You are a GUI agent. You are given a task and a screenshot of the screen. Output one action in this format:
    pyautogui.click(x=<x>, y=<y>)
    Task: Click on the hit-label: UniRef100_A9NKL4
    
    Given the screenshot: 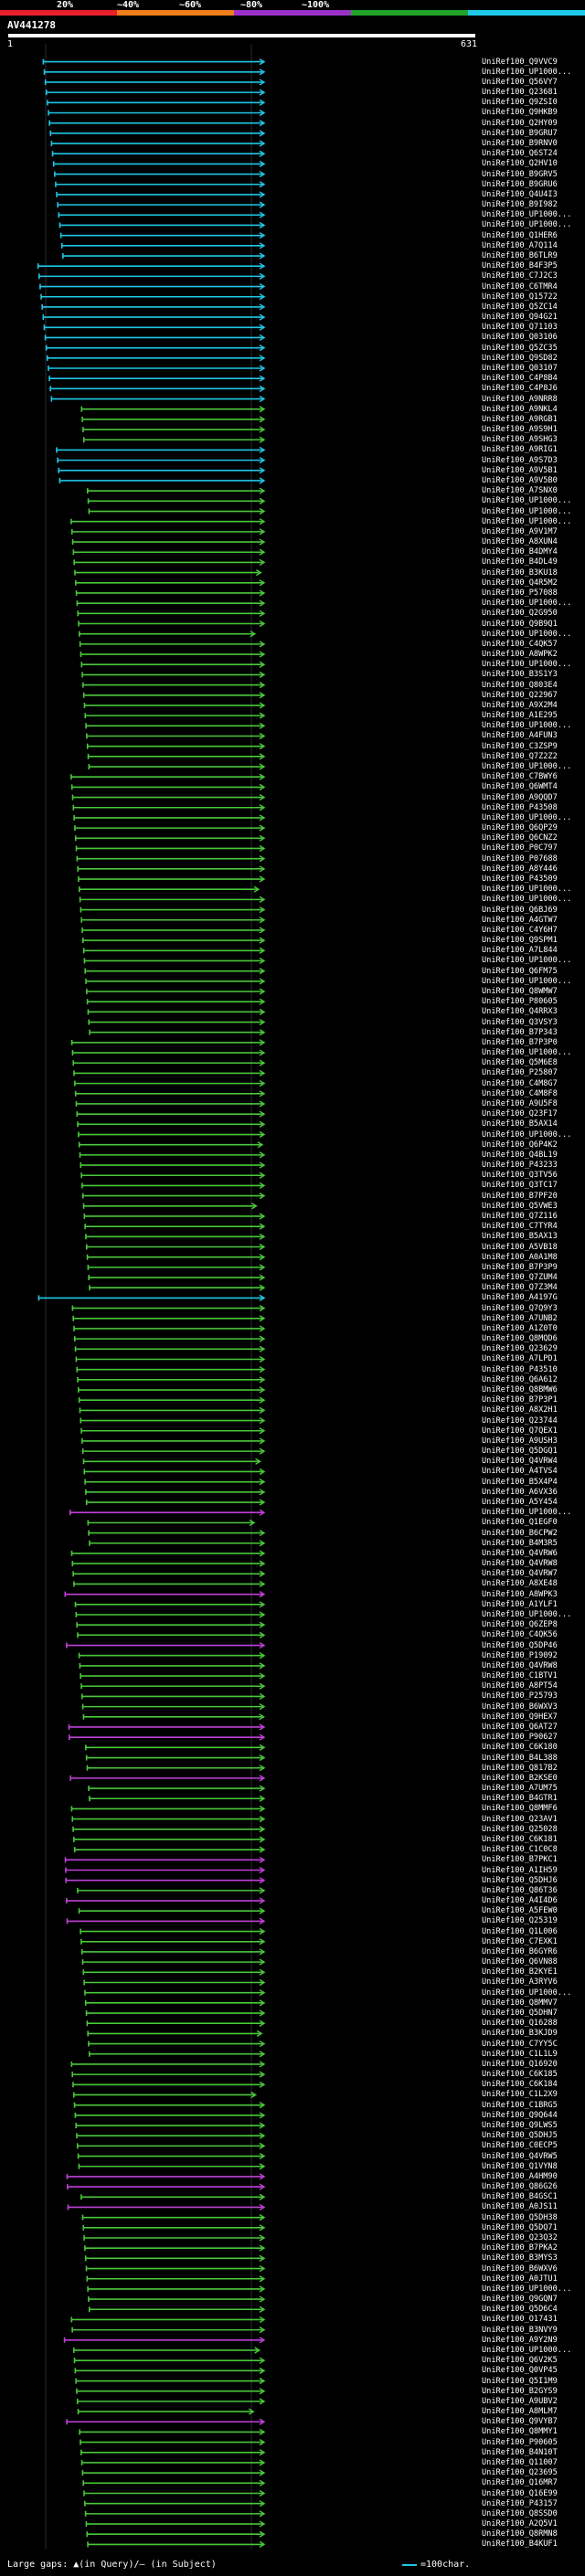 What is the action you would take?
    pyautogui.click(x=520, y=409)
    